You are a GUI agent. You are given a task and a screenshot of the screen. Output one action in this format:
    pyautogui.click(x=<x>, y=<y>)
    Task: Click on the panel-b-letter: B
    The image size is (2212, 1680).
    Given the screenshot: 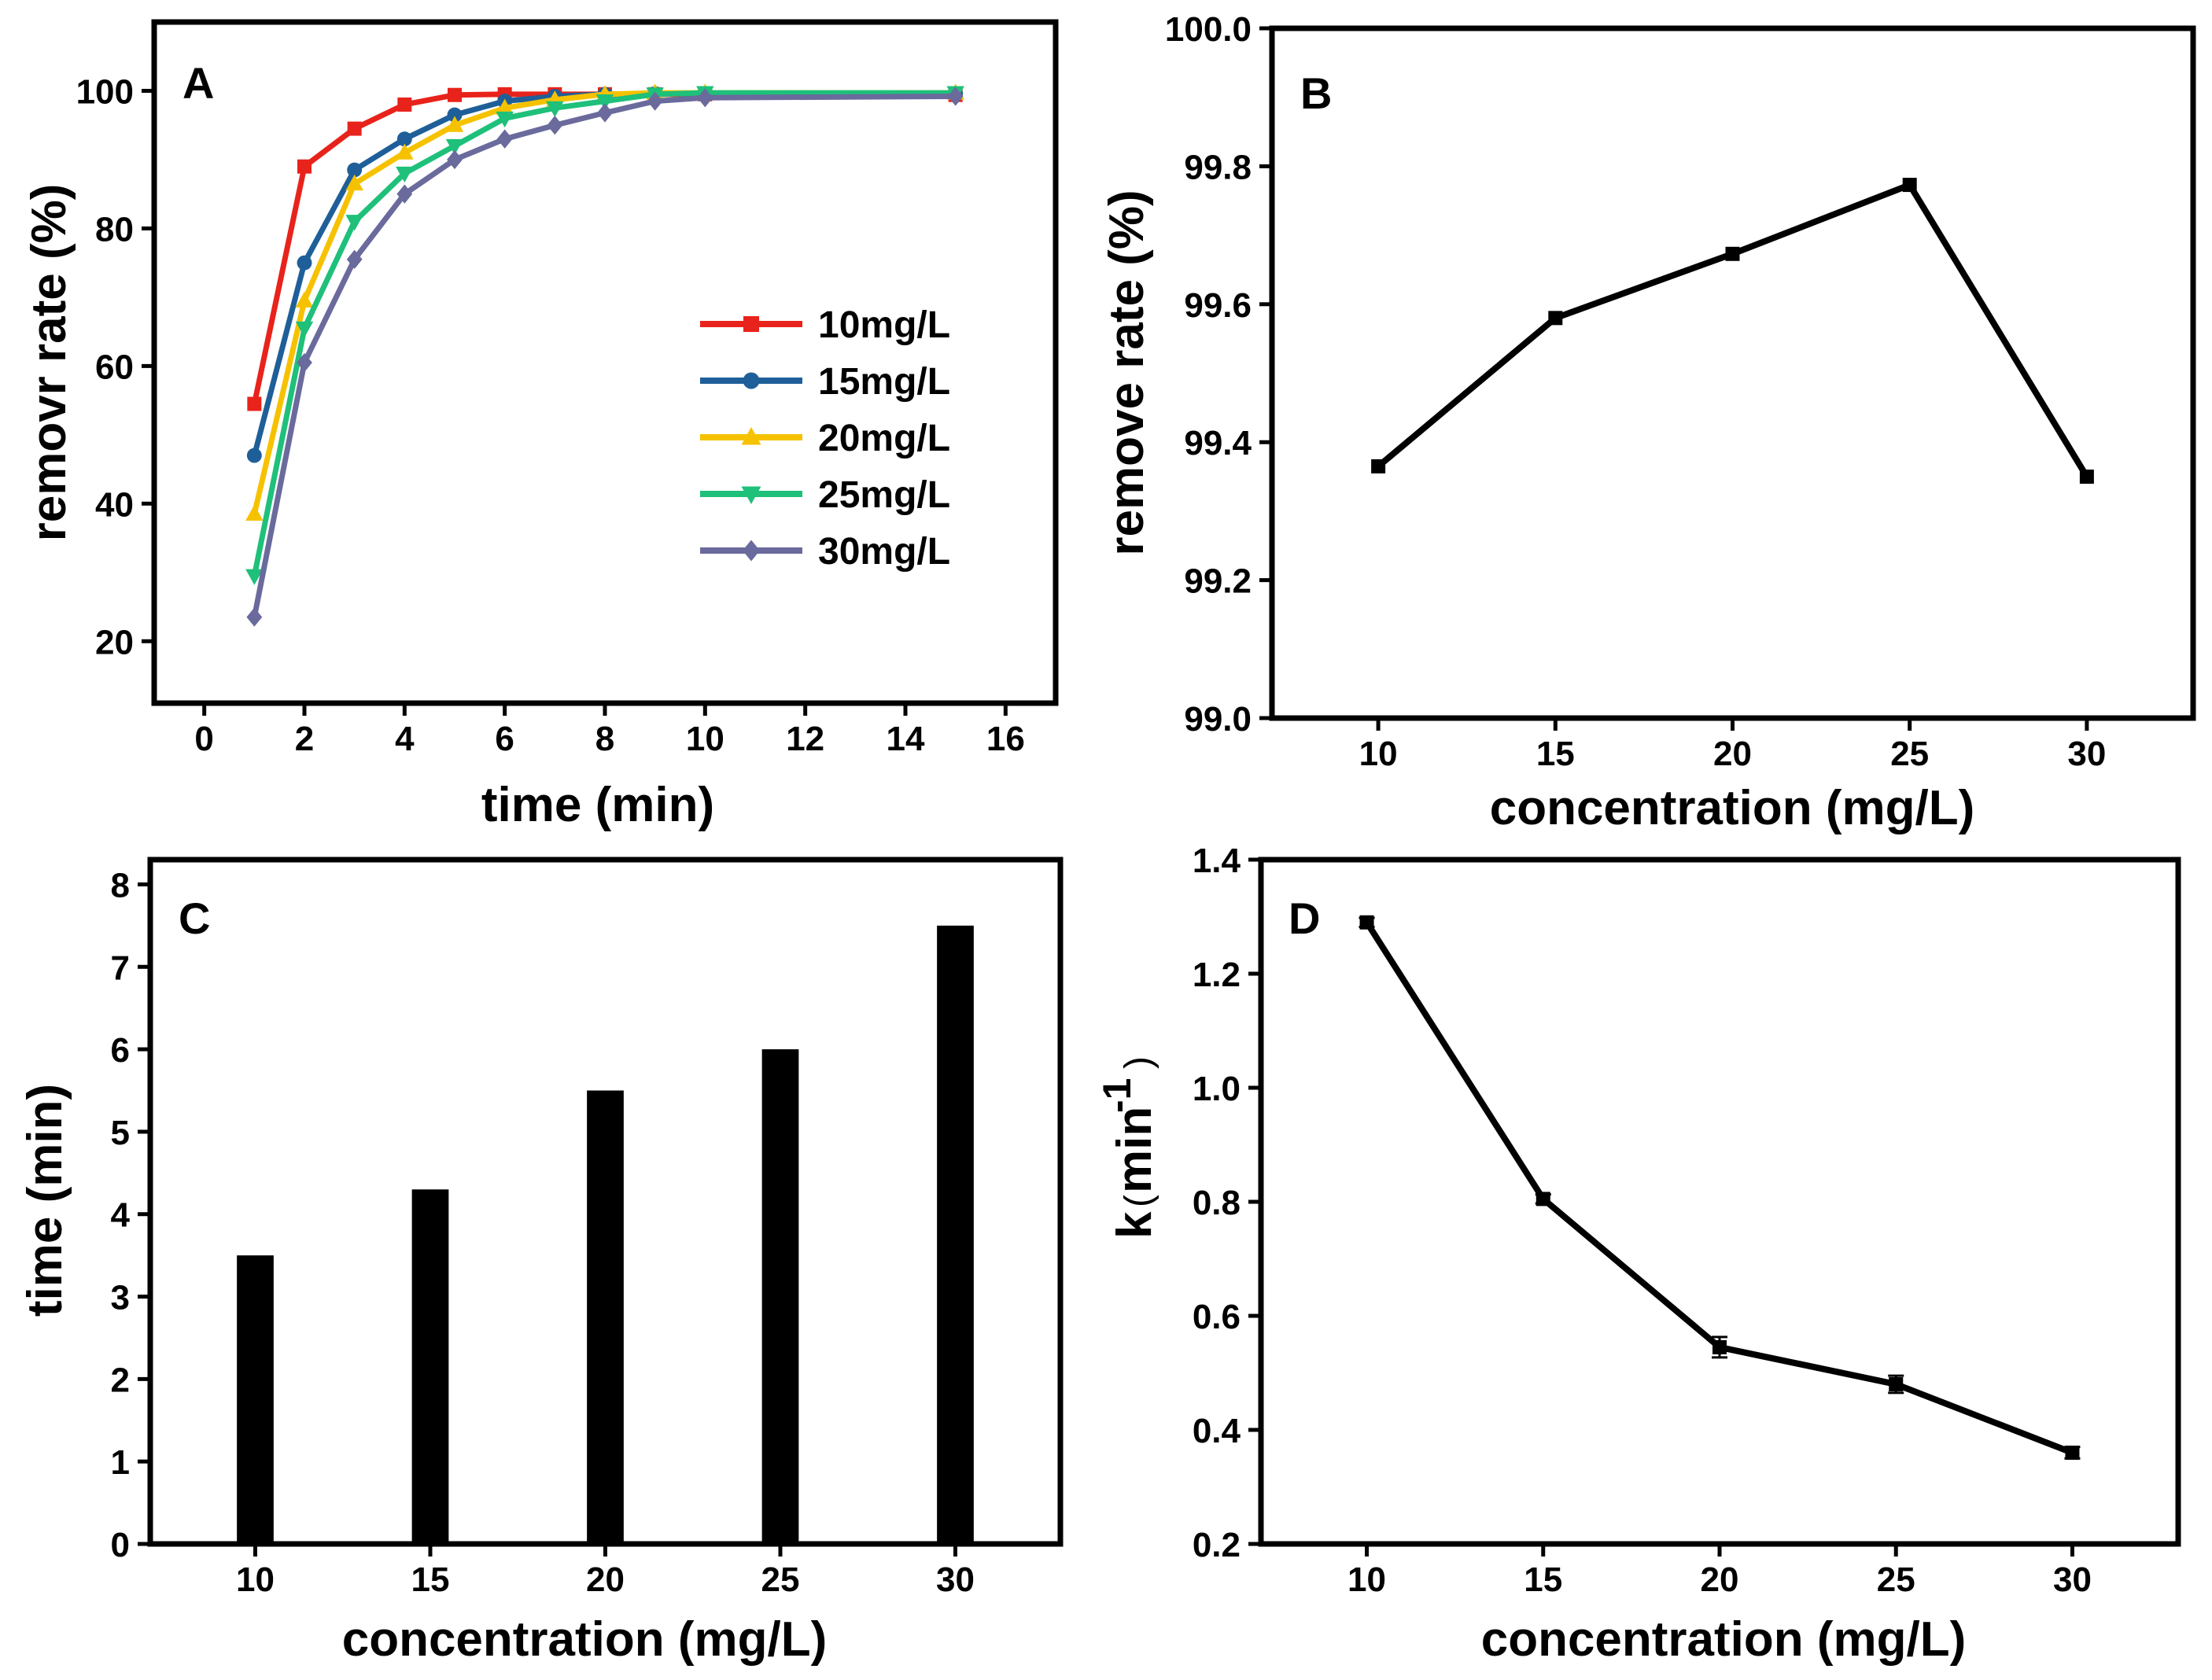 What is the action you would take?
    pyautogui.click(x=1316, y=93)
    